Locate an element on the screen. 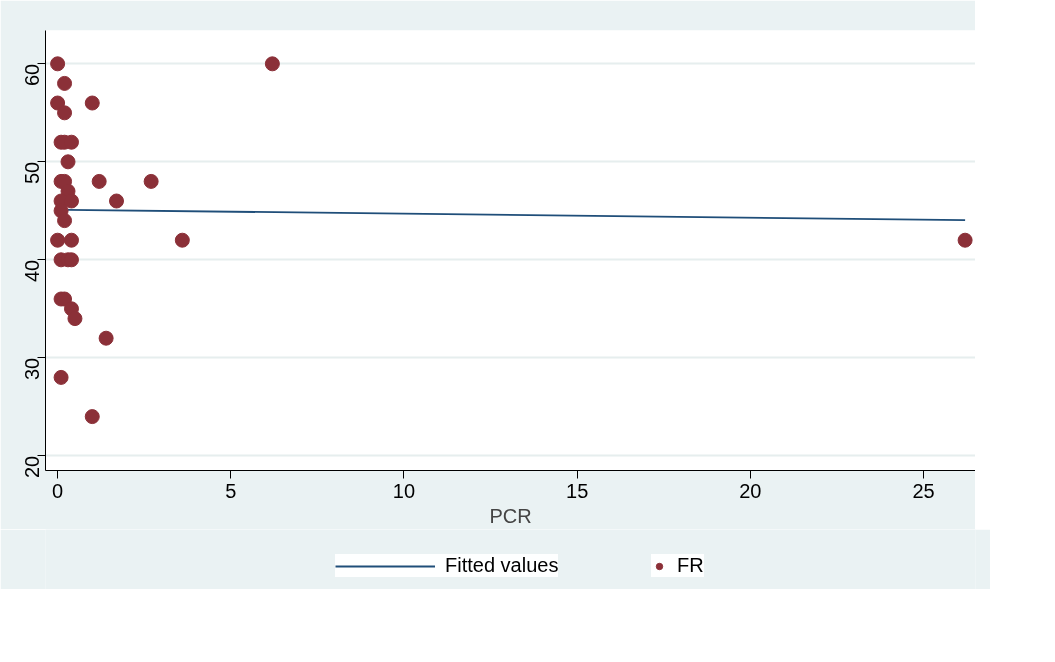  x-tick-label: 5 is located at coordinates (231, 490).